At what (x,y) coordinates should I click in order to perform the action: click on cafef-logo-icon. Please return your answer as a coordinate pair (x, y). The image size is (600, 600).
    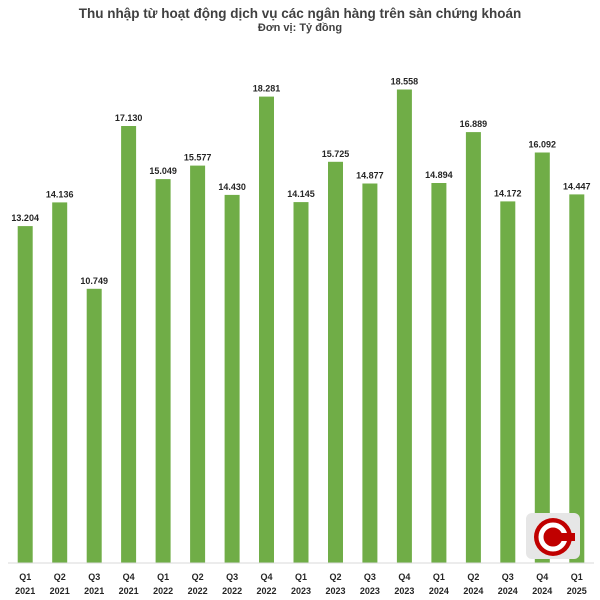
    Looking at the image, I should click on (553, 536).